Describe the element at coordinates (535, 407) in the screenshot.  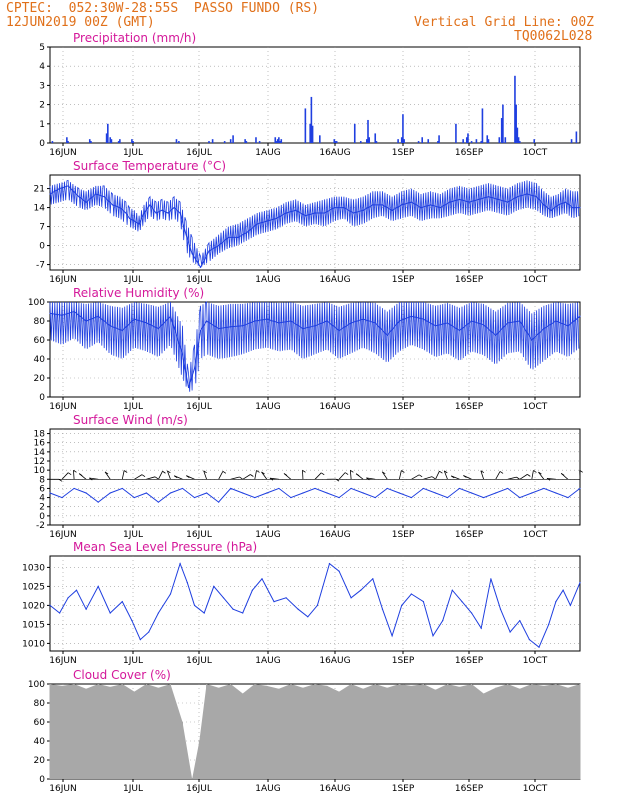
I see `x-tick-label: 1OCT` at that location.